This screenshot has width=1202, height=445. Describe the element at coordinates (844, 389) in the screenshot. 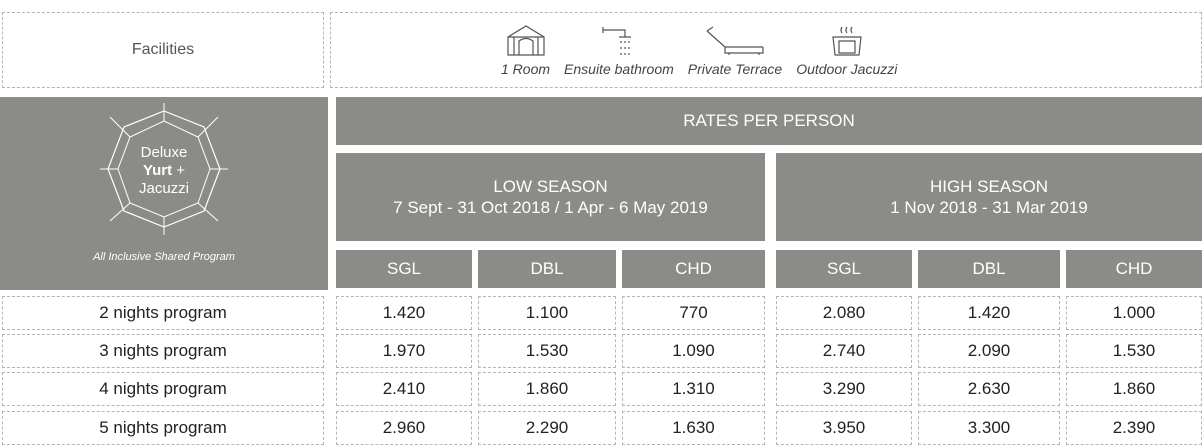

I see `rate-cell: 3.290` at that location.